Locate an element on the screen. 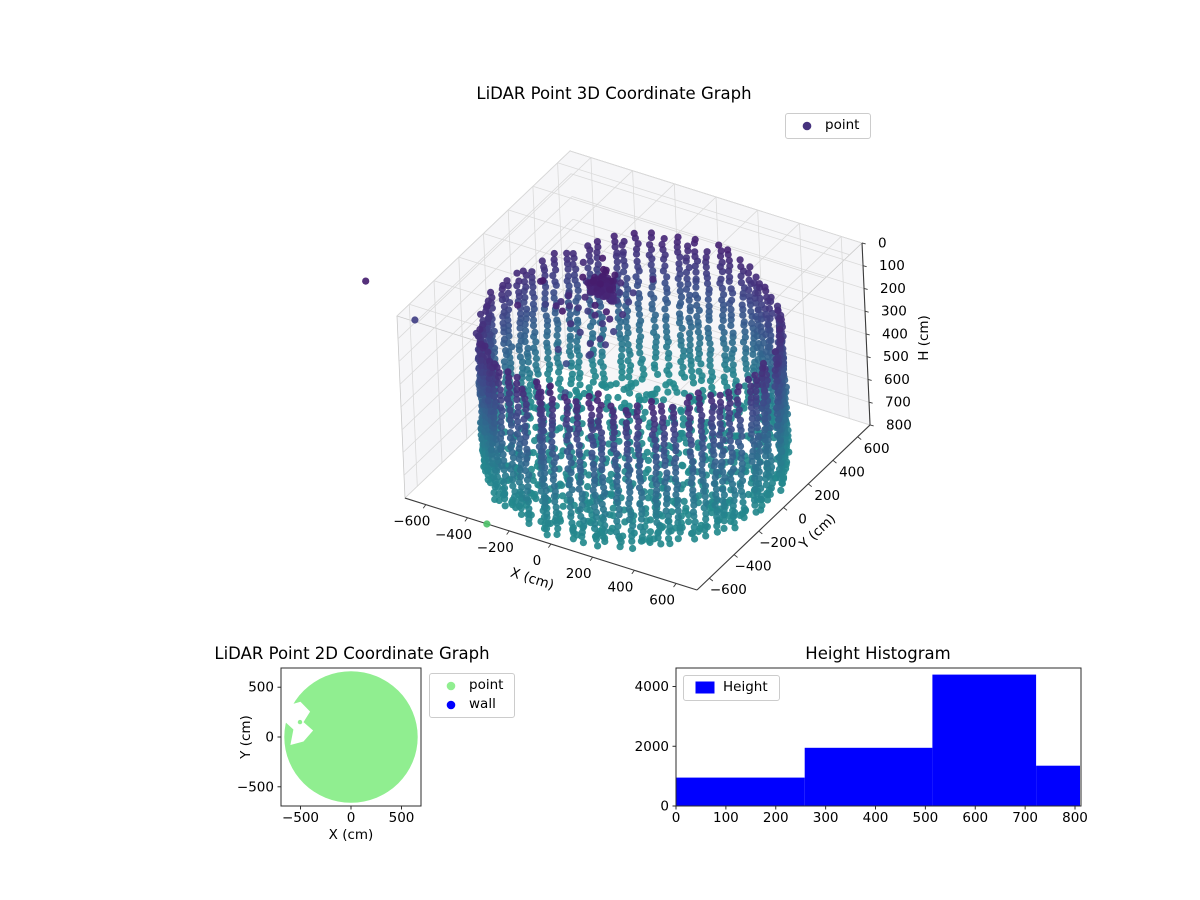 The width and height of the screenshot is (1200, 900). legend-label: point is located at coordinates (486, 685).